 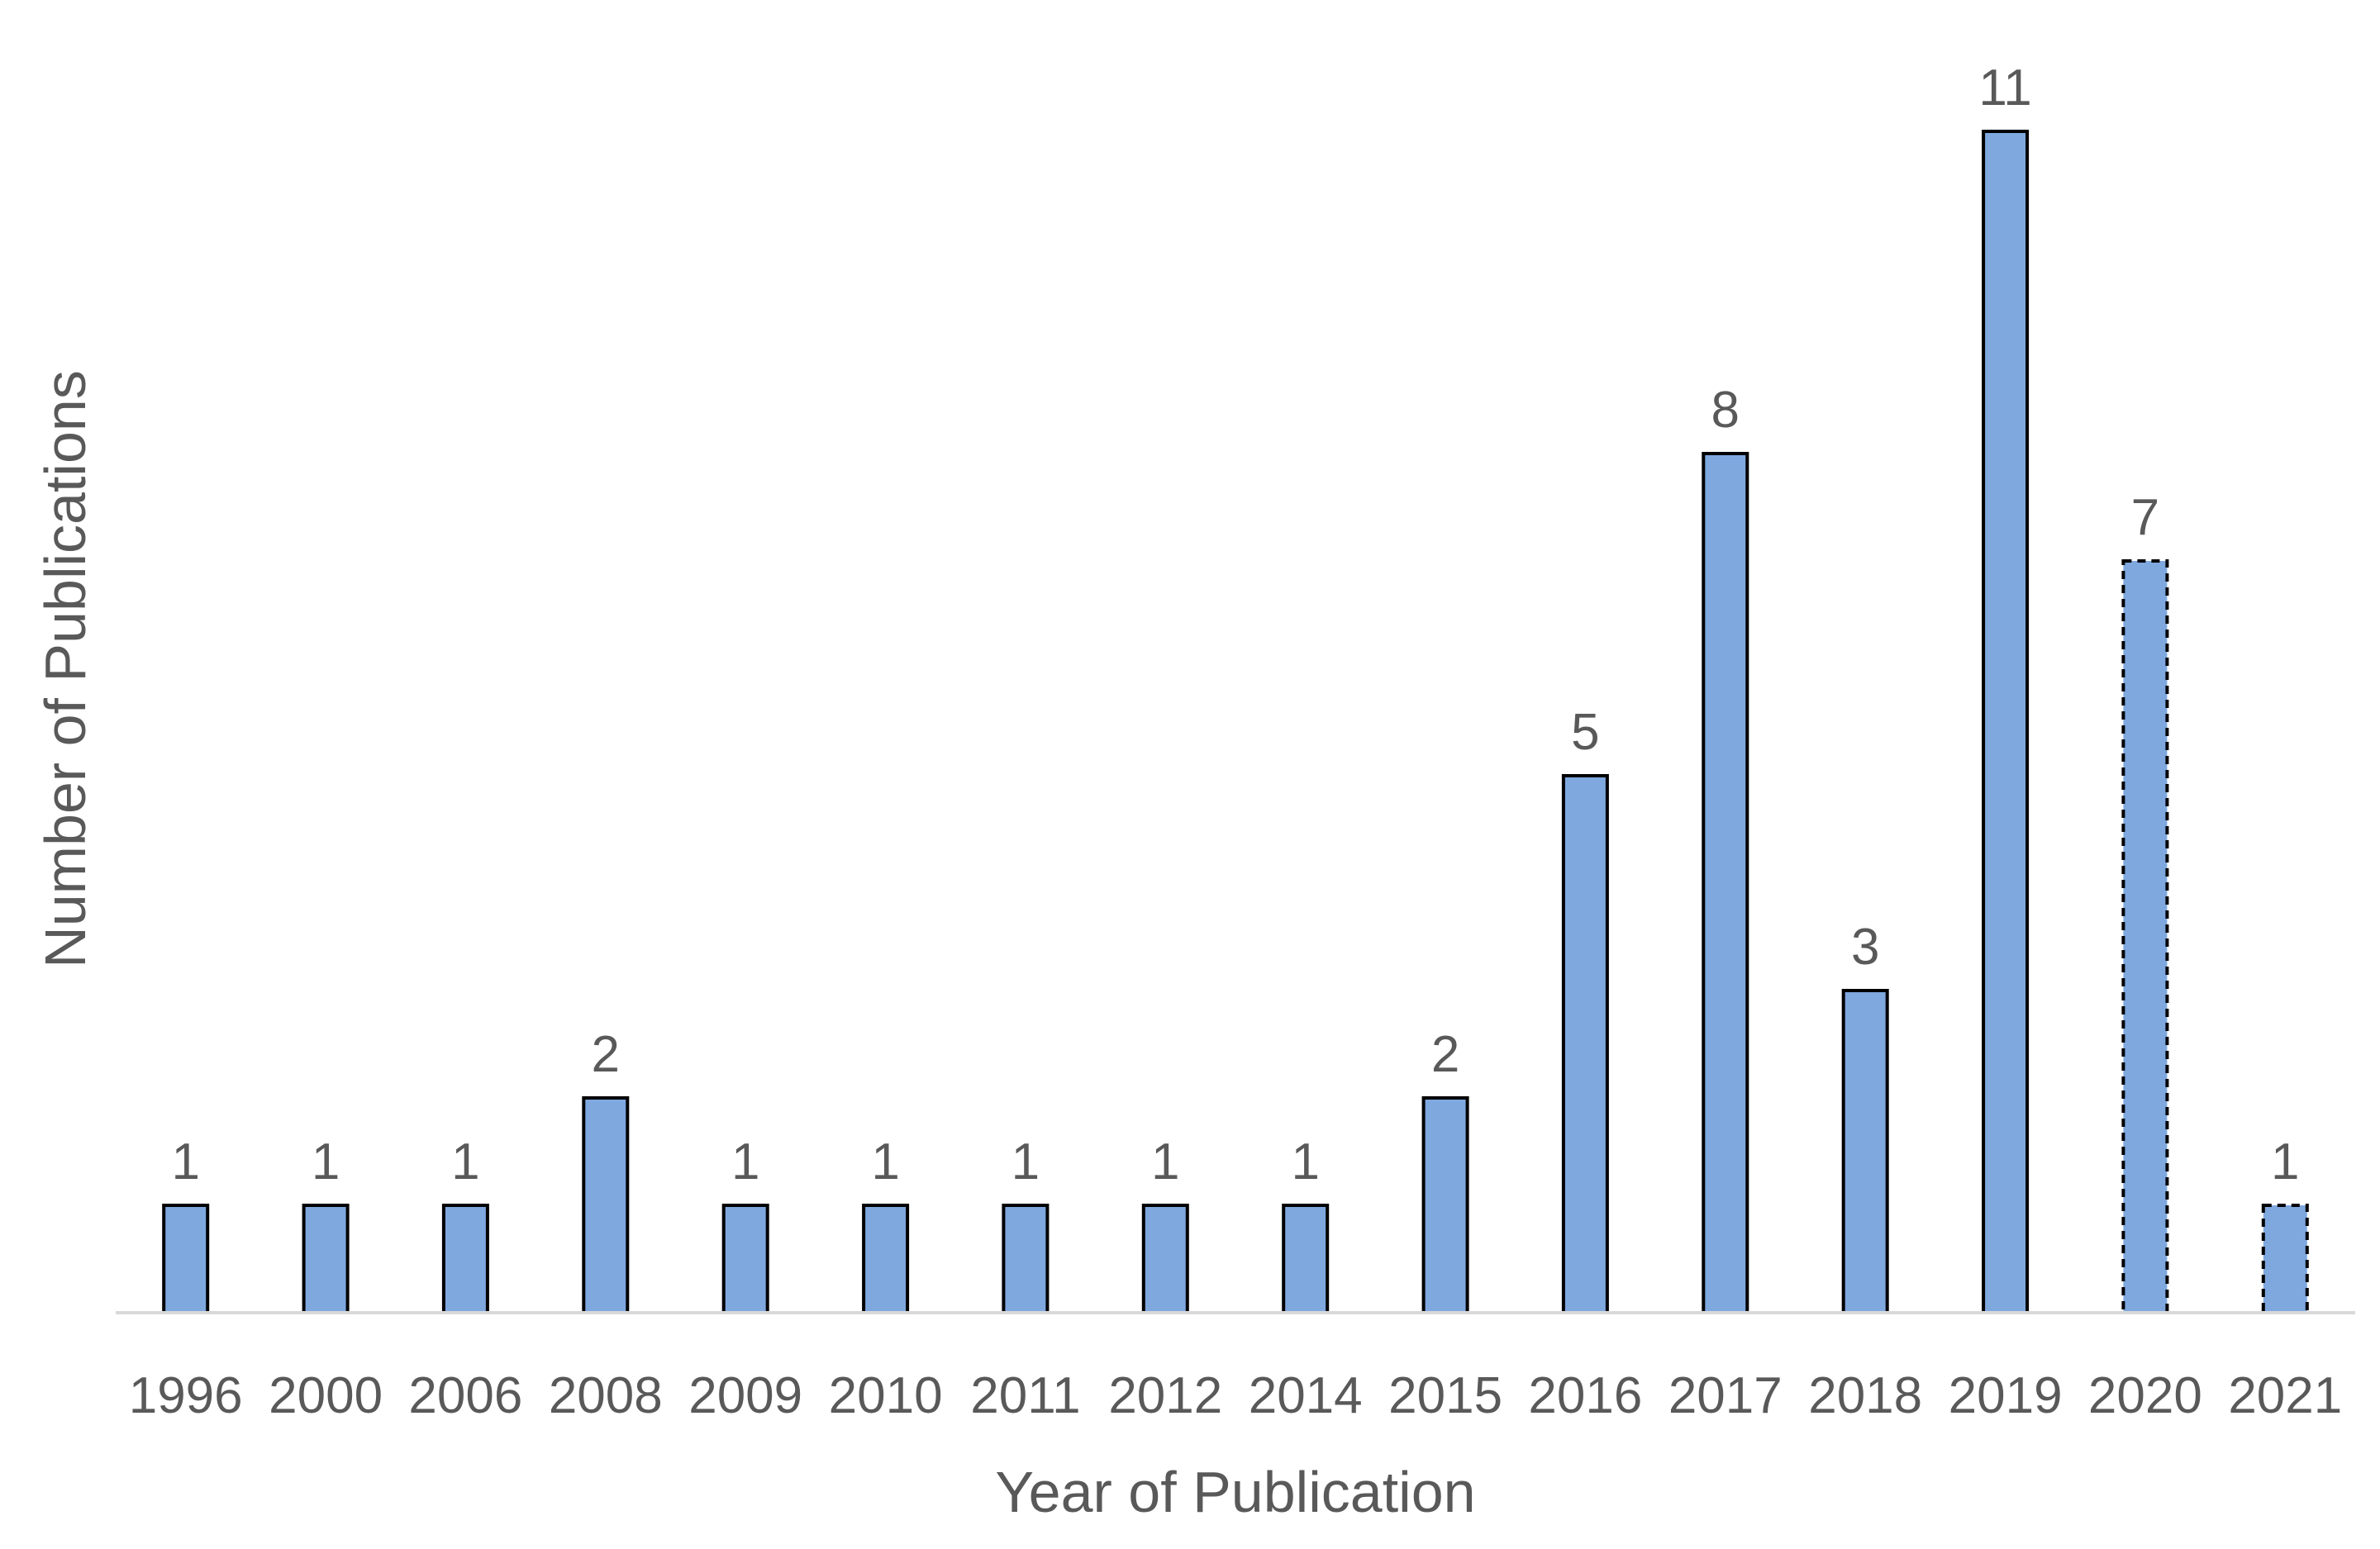 I want to click on data-label-2011: 1, so click(x=1025, y=1161).